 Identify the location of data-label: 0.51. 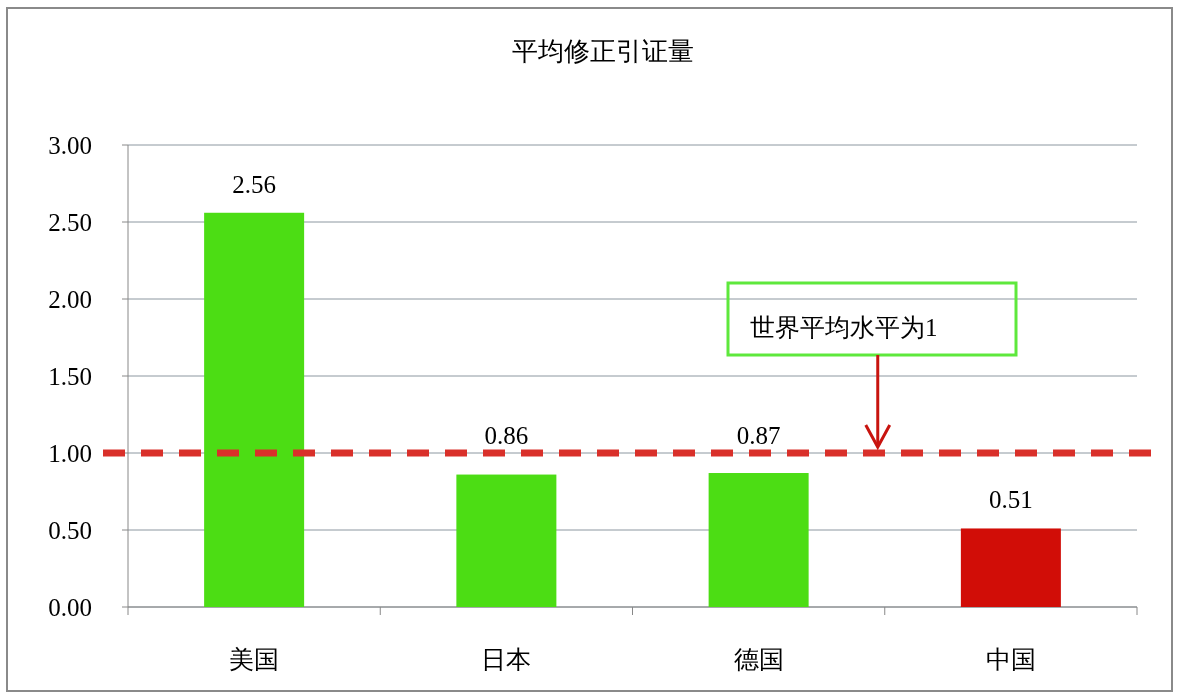
(1011, 500).